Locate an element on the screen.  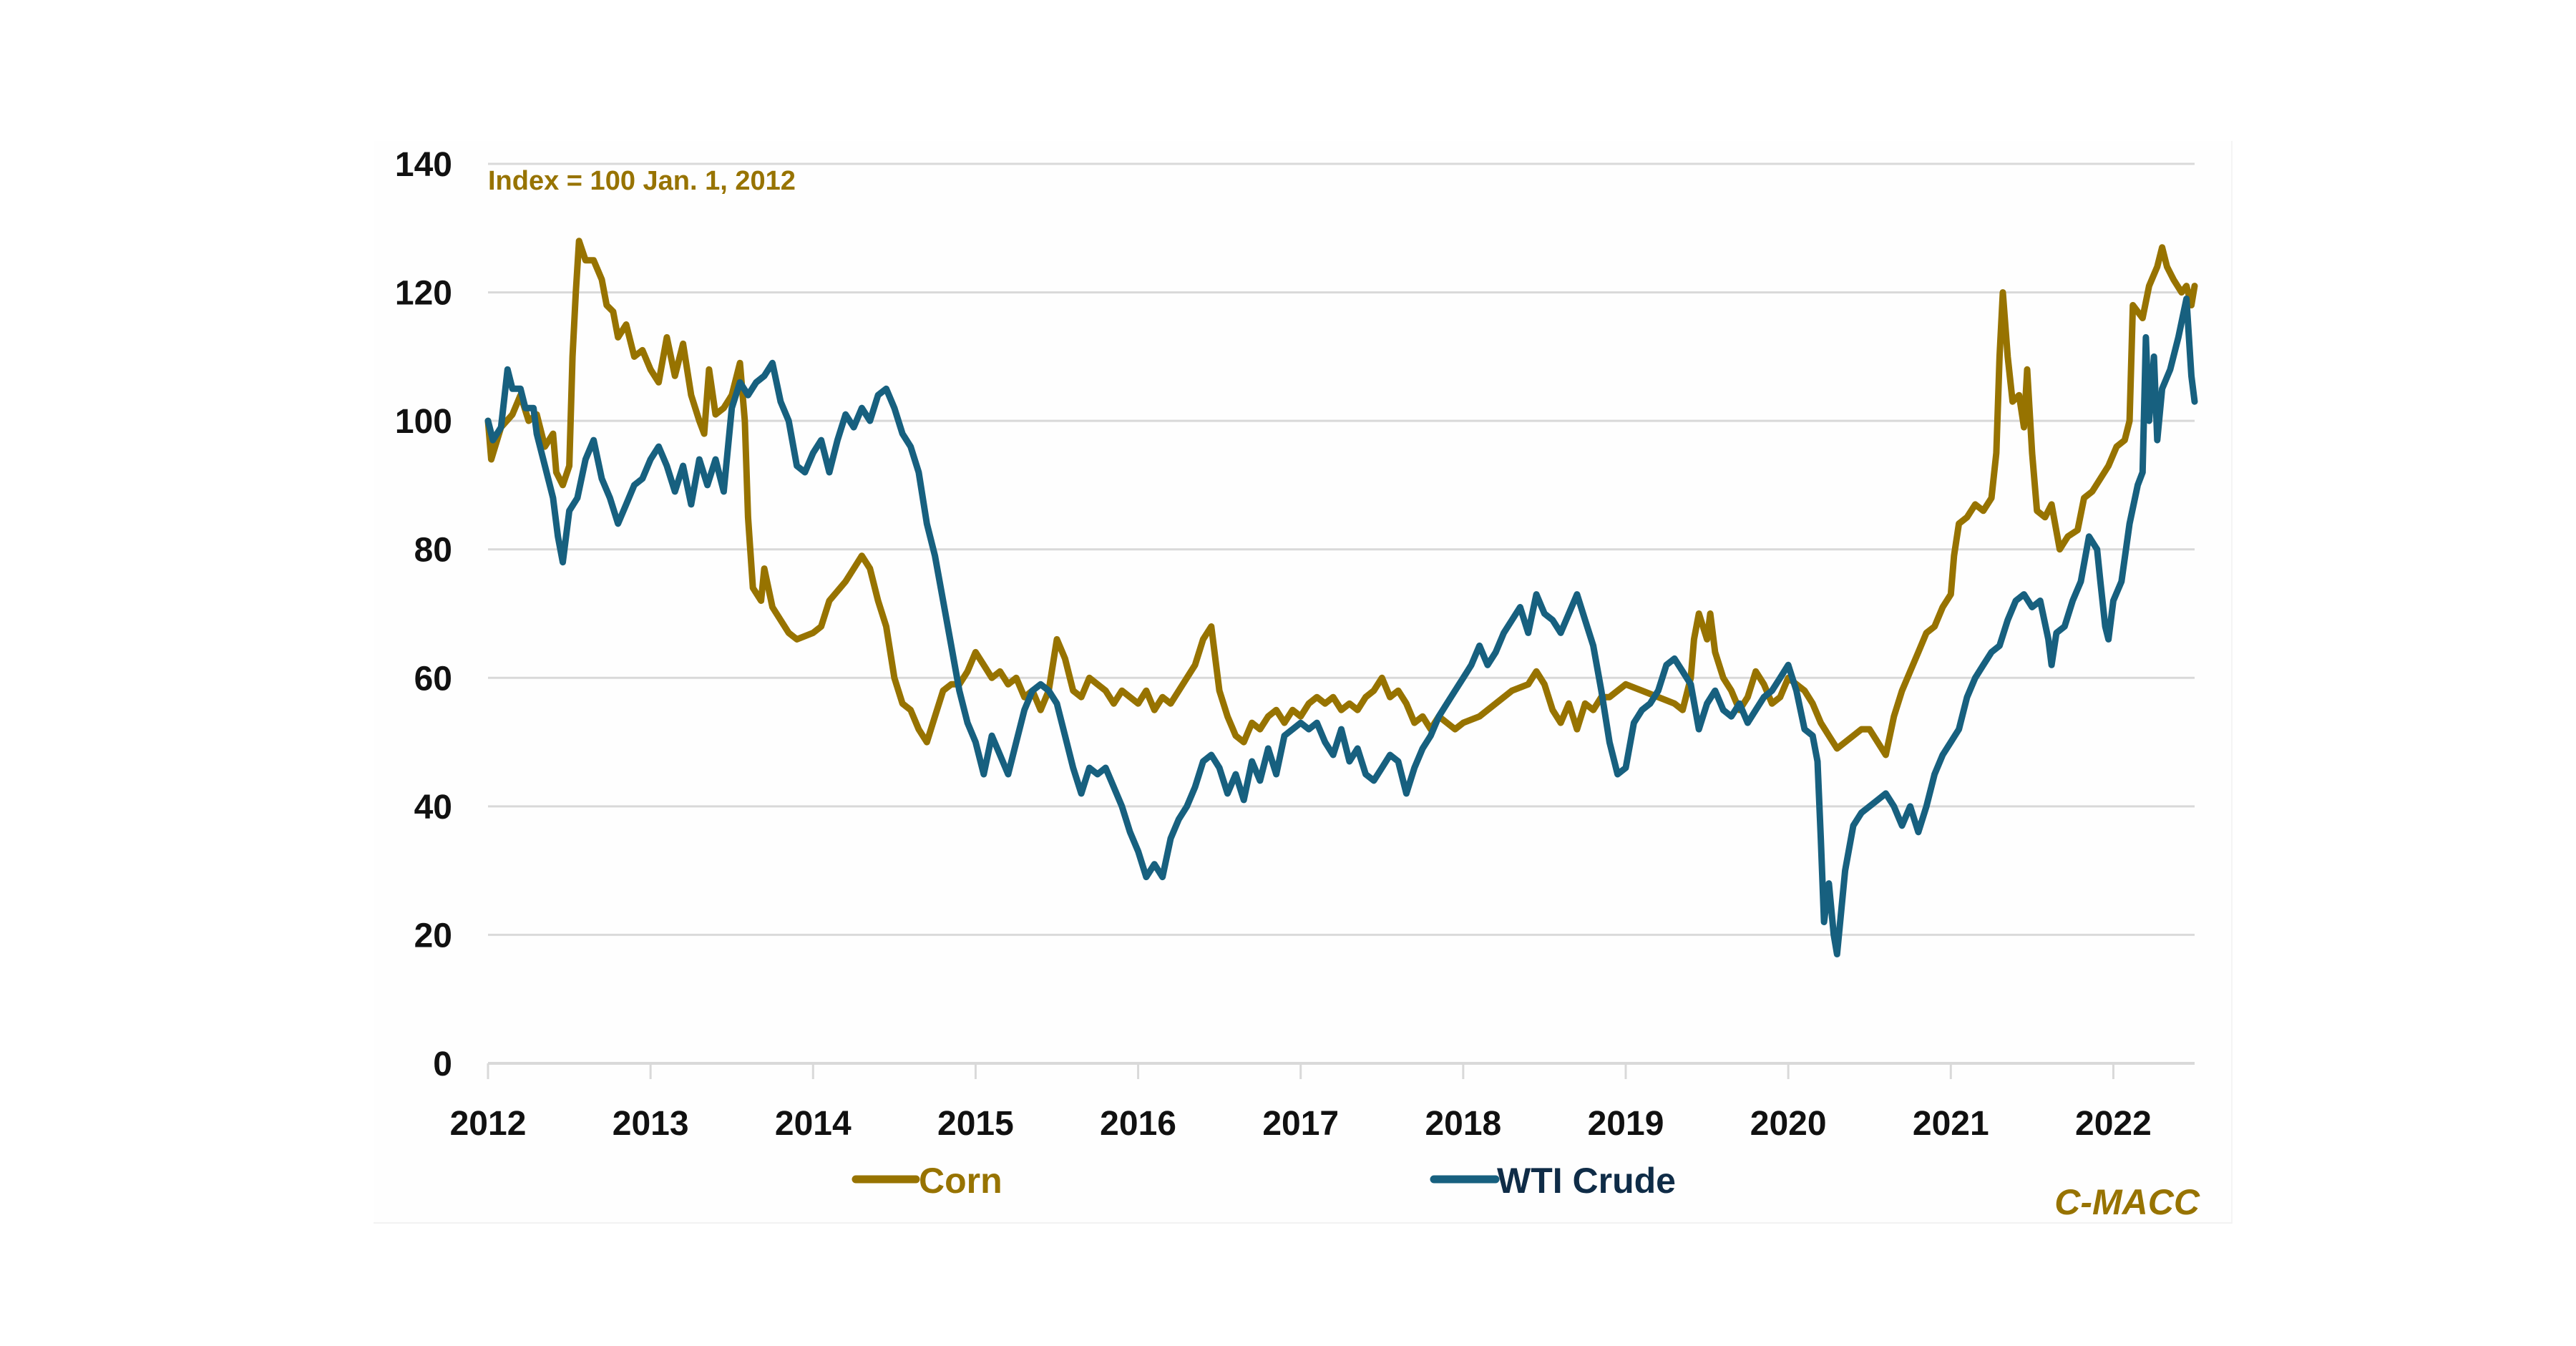
x-axis is located at coordinates (1341, 1070).